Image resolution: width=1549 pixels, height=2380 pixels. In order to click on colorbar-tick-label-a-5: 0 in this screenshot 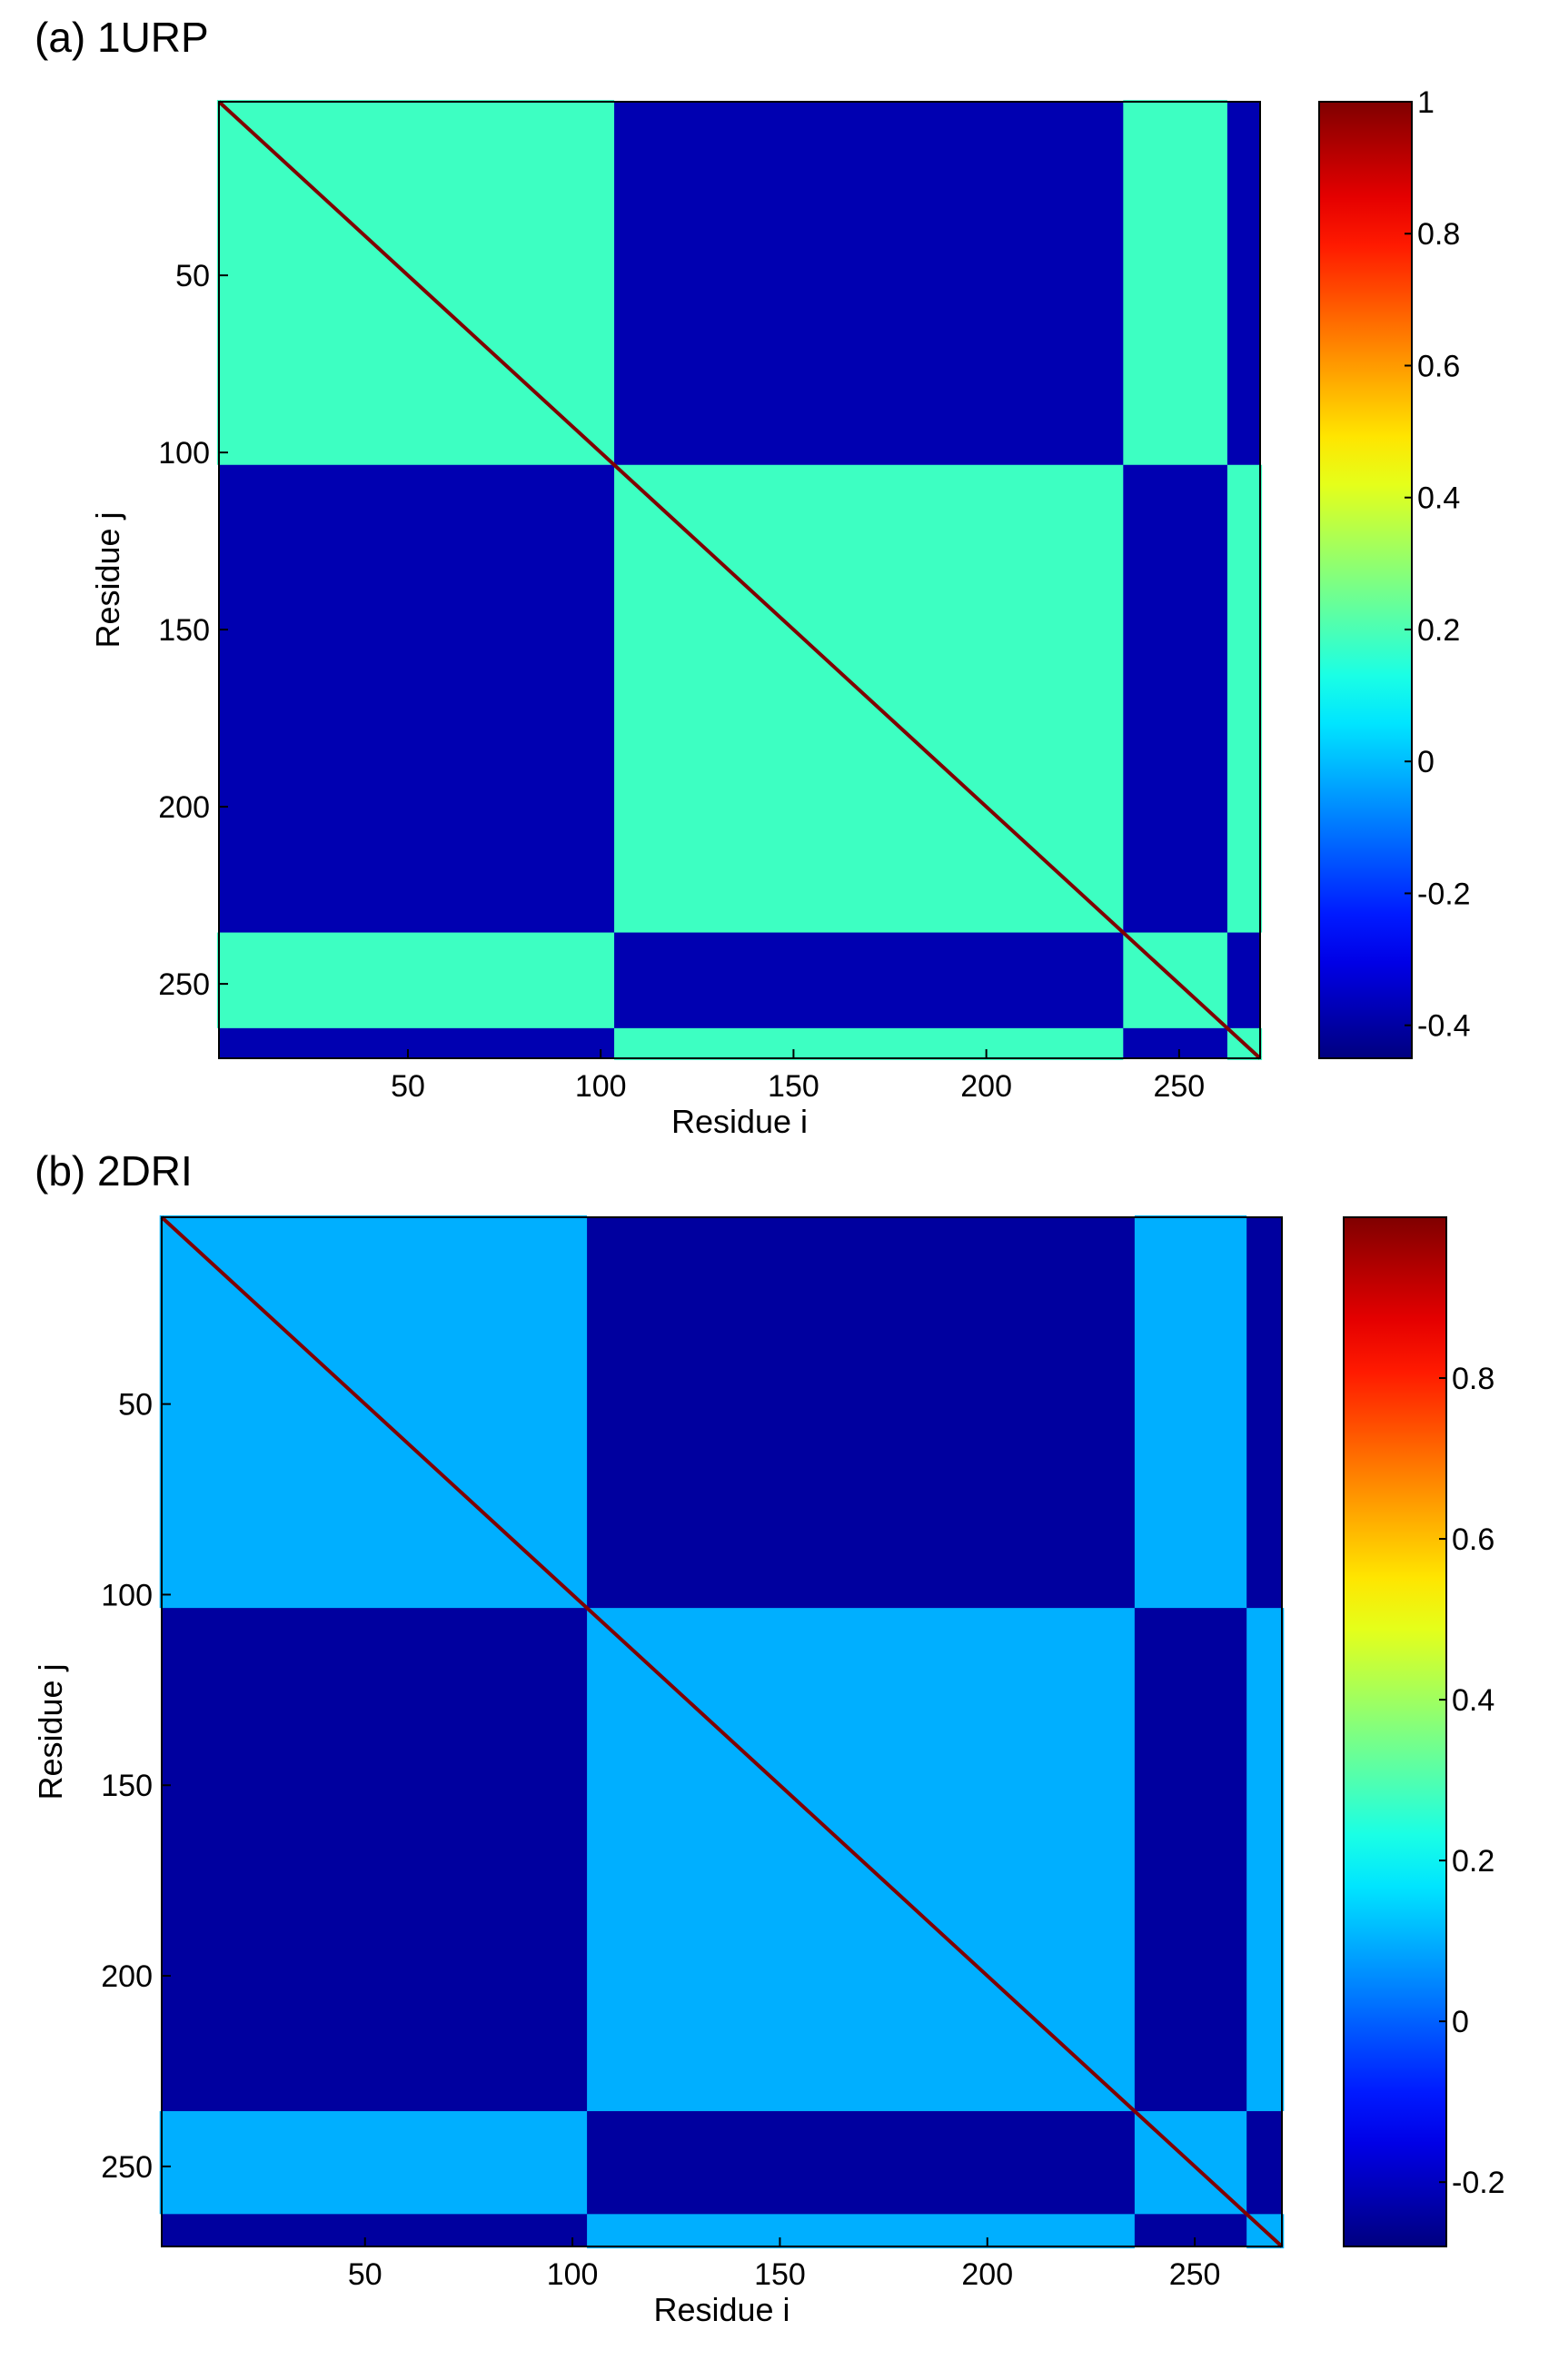, I will do `click(1426, 762)`.